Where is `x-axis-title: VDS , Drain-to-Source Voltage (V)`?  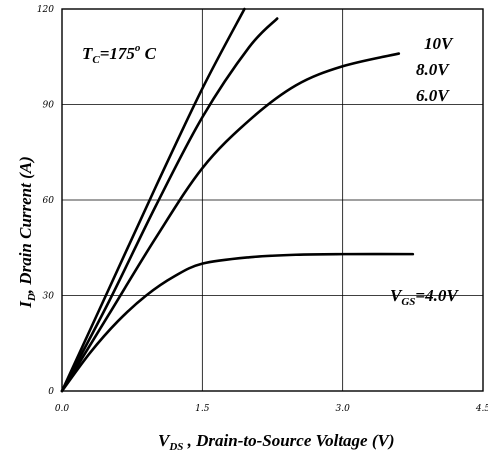
x-axis-title: VDS , Drain-to-Source Voltage (V) is located at coordinates (276, 442).